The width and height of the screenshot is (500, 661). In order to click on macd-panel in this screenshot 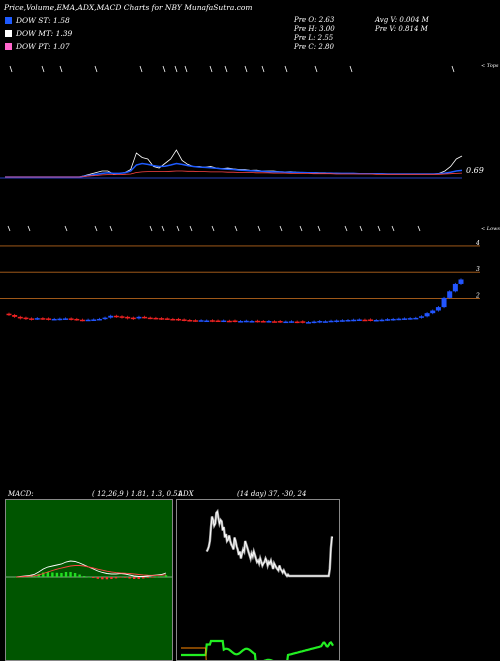, I will do `click(89, 580)`.